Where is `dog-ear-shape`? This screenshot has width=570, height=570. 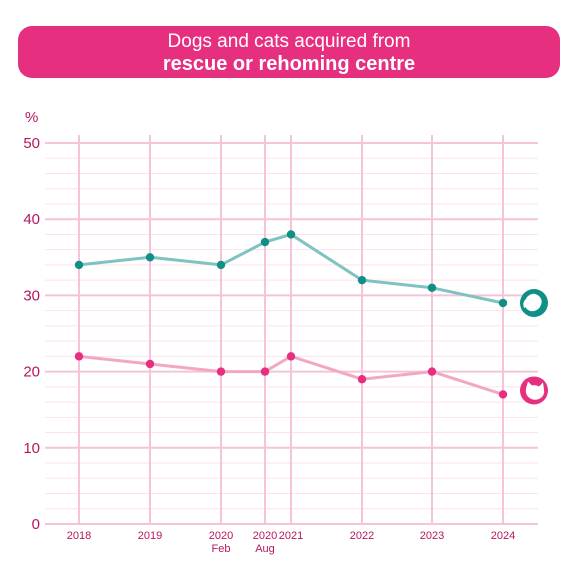
dog-ear-shape is located at coordinates (525, 304).